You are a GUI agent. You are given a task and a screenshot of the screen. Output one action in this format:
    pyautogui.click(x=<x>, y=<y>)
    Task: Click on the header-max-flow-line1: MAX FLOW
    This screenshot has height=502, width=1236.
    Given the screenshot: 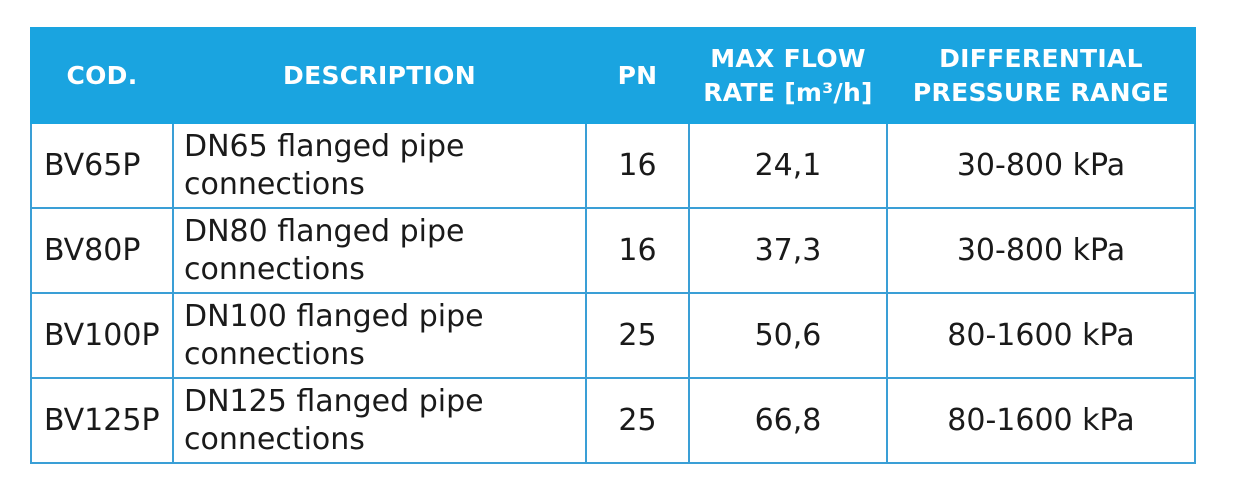 What is the action you would take?
    pyautogui.click(x=788, y=58)
    